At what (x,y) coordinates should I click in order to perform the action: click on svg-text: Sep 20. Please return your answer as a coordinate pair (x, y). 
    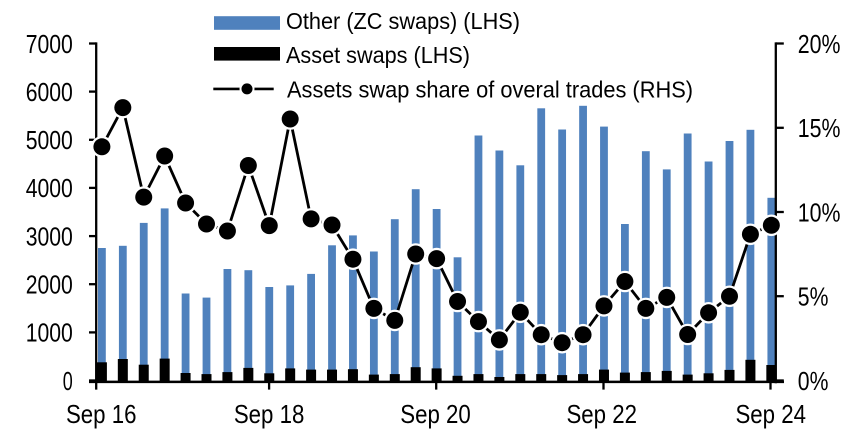
    Looking at the image, I should click on (435, 414).